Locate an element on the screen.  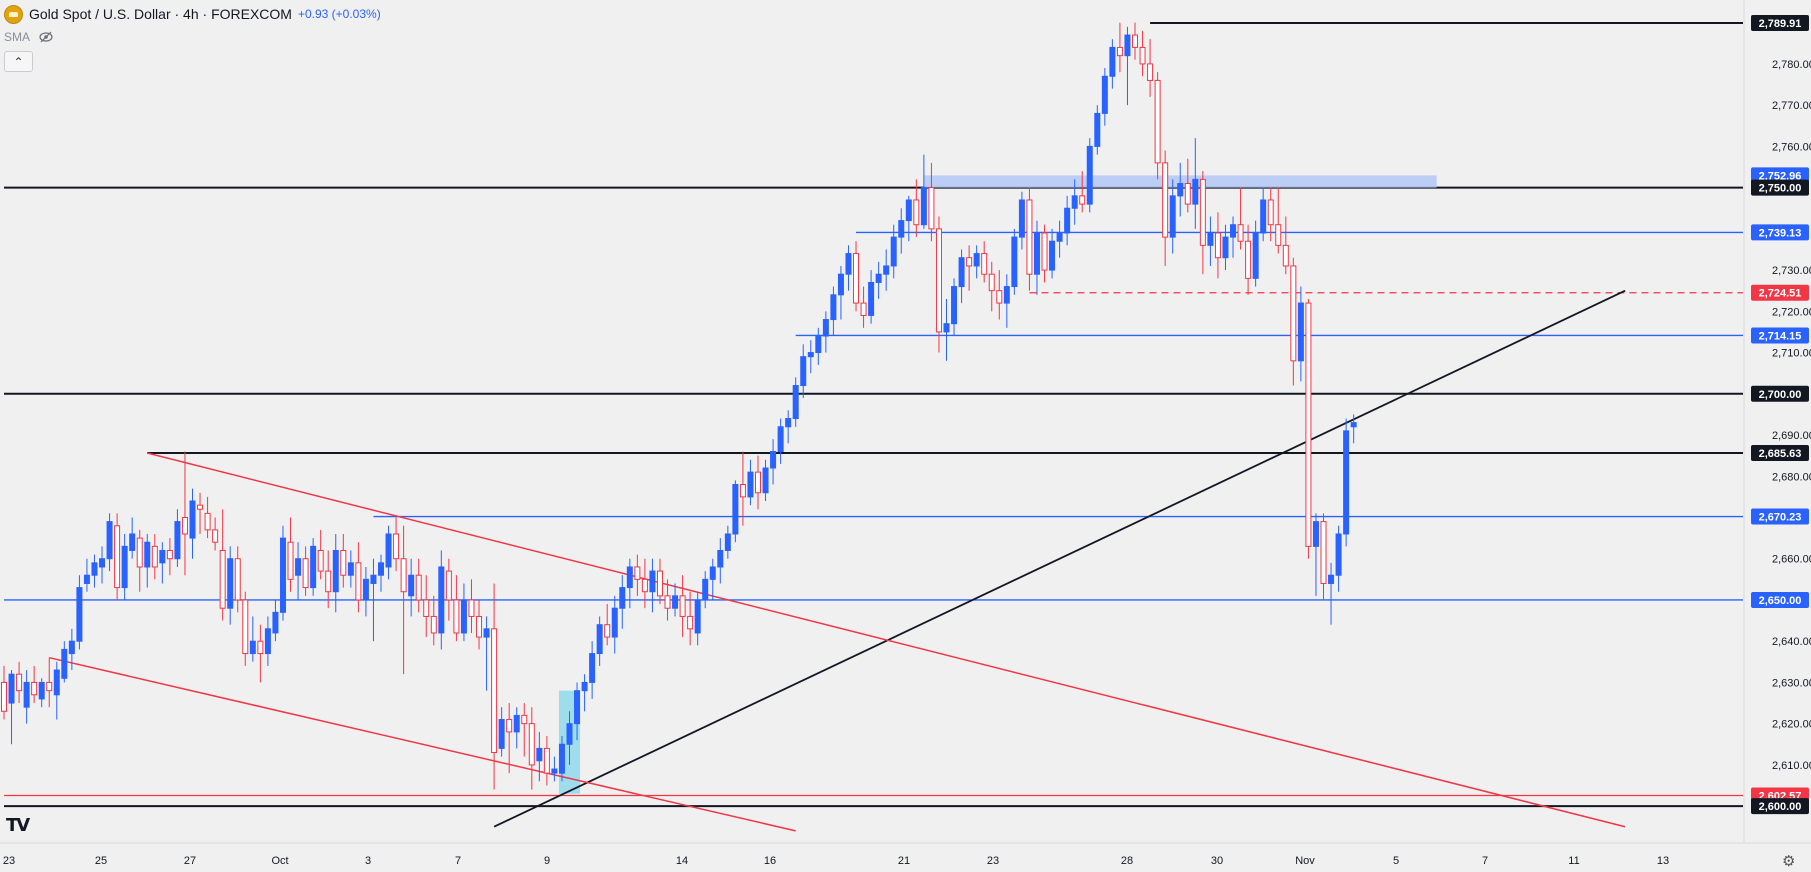
y-tick-label: 2,770.00 is located at coordinates (1791, 106).